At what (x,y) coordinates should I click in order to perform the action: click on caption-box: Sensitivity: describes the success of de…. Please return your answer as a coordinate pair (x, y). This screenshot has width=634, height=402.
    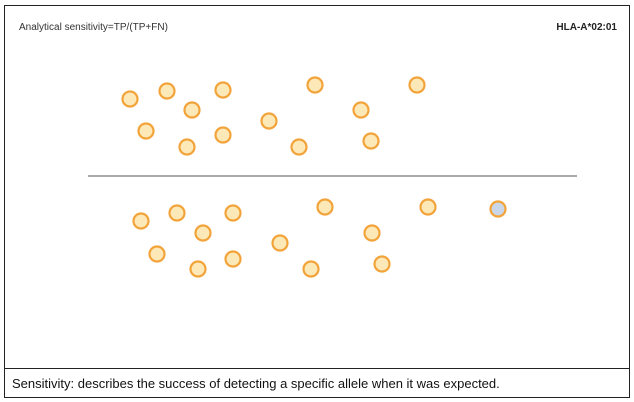
    Looking at the image, I should click on (317, 382).